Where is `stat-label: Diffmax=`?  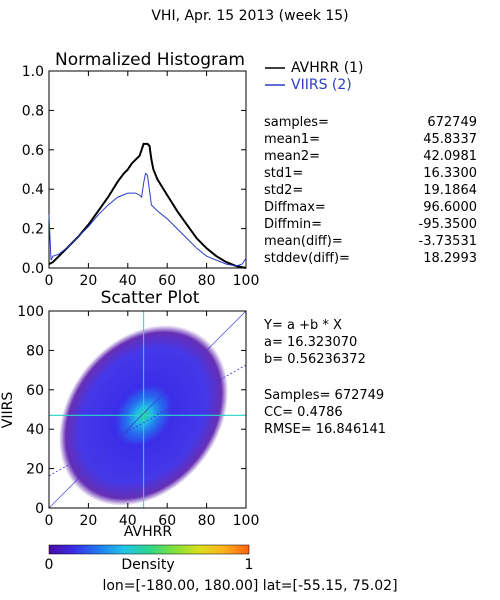 stat-label: Diffmax= is located at coordinates (295, 207).